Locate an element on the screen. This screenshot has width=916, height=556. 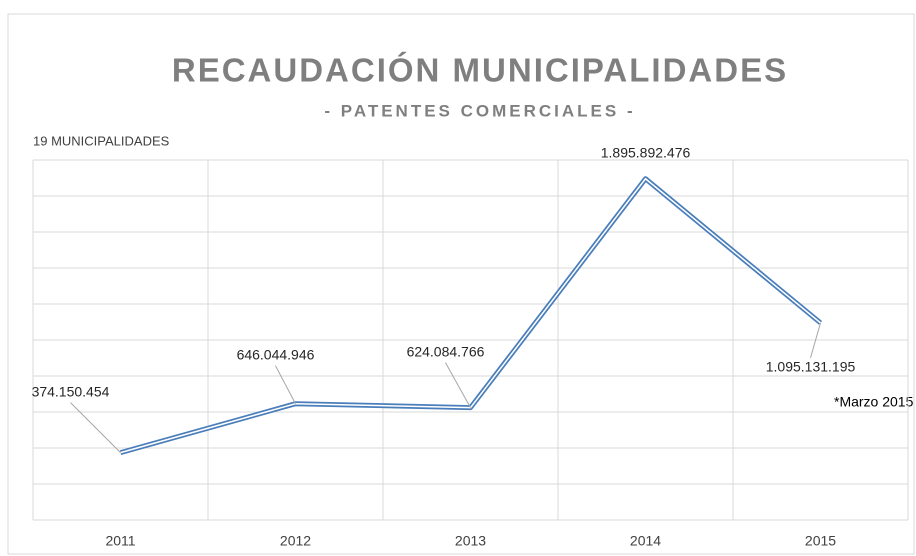
data-label: 1.895.892.476 is located at coordinates (646, 152).